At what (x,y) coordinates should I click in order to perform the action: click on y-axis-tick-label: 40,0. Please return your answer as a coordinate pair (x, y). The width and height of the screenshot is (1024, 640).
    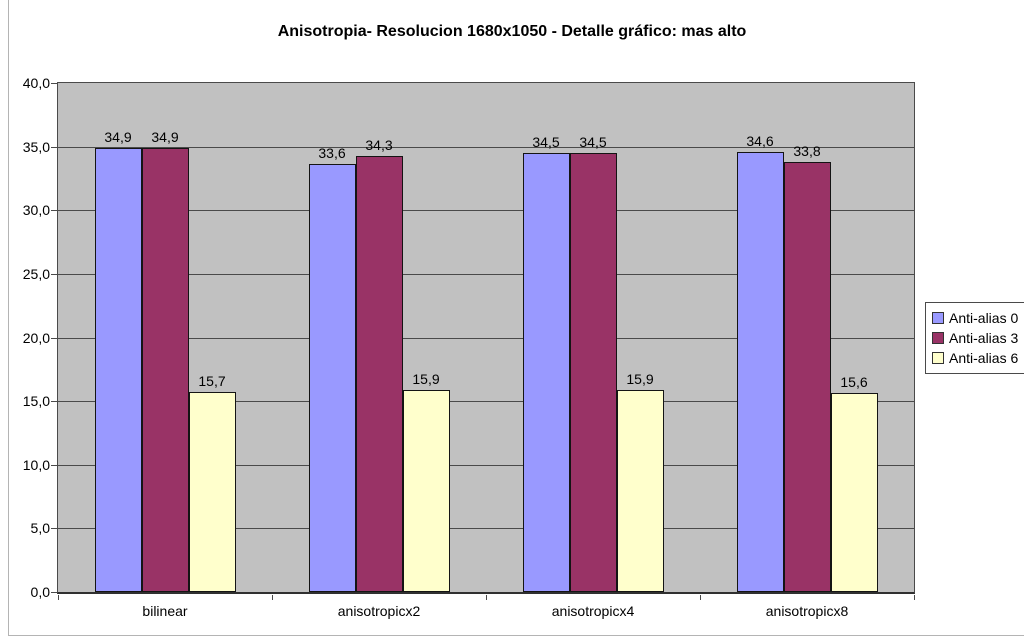
    Looking at the image, I should click on (36, 83).